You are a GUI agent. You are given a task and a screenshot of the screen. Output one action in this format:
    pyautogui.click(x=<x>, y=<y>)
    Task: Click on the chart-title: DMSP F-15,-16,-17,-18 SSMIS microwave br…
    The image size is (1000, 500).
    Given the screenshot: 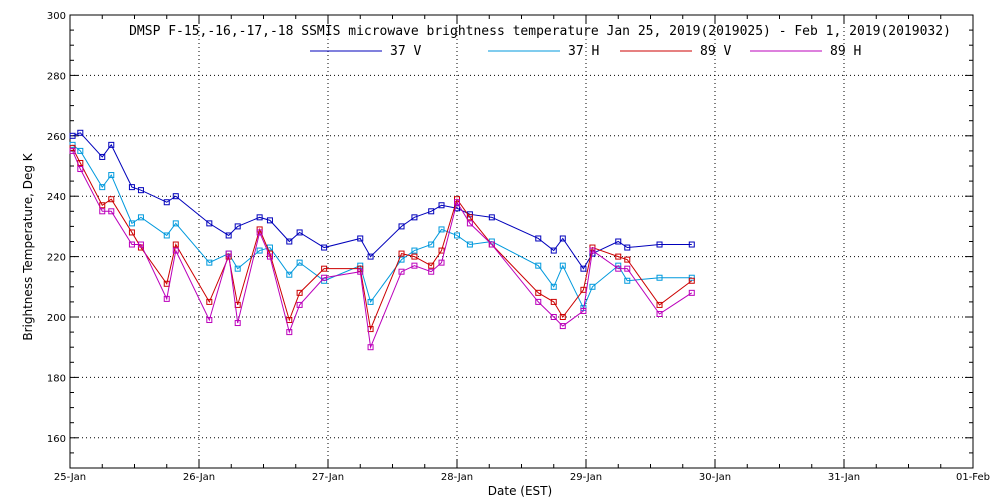 What is the action you would take?
    pyautogui.click(x=540, y=31)
    